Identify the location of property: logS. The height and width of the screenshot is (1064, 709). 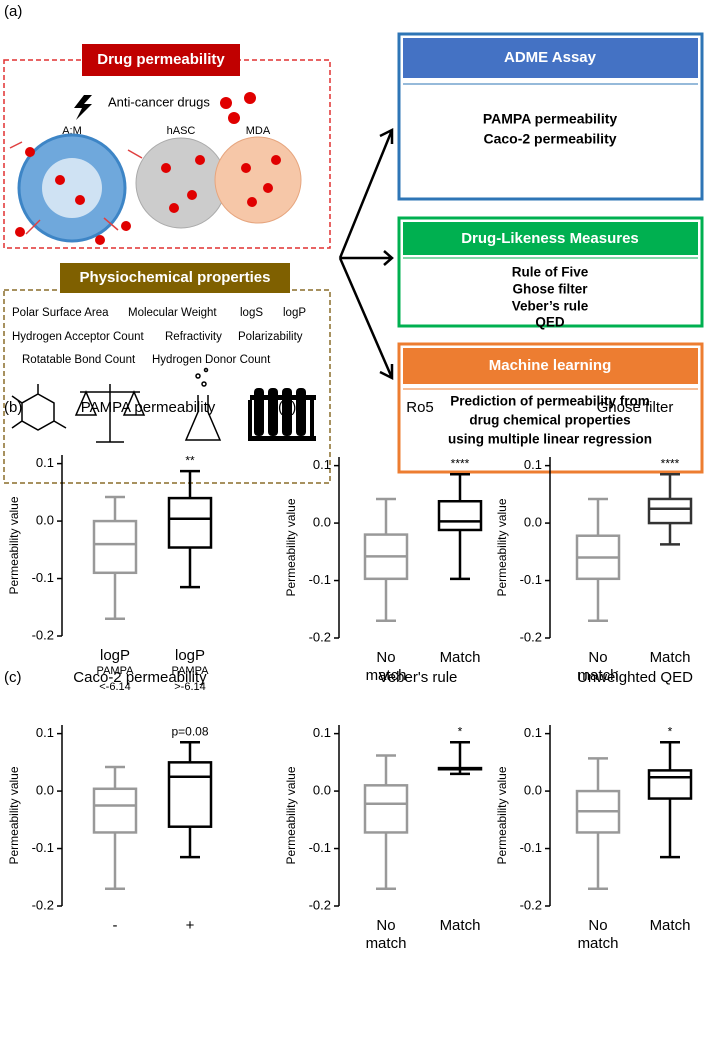
(251, 313).